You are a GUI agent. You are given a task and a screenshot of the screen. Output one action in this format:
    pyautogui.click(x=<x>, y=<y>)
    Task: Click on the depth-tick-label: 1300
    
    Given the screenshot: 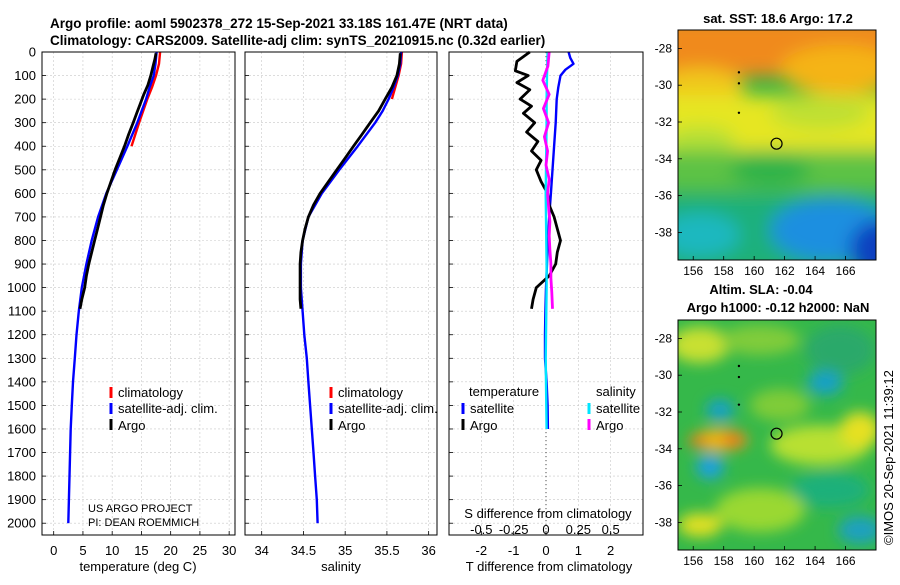 What is the action you would take?
    pyautogui.click(x=21, y=358)
    